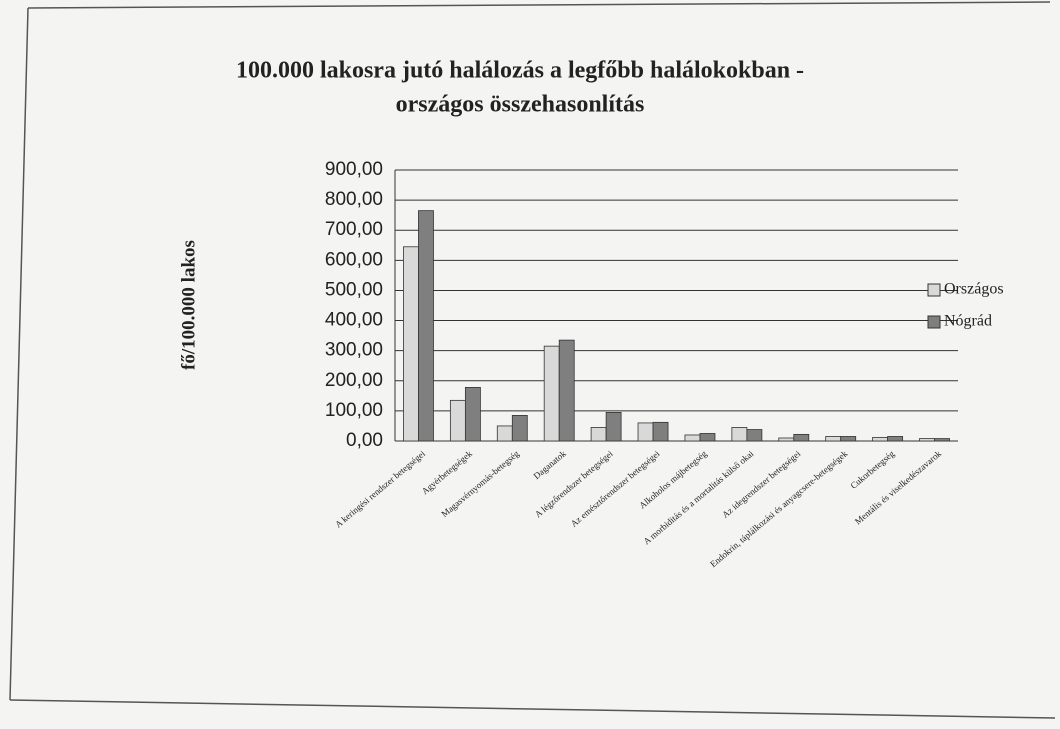 The width and height of the screenshot is (1060, 729). What do you see at coordinates (354, 410) in the screenshot?
I see `y-tick-label: 100,00` at bounding box center [354, 410].